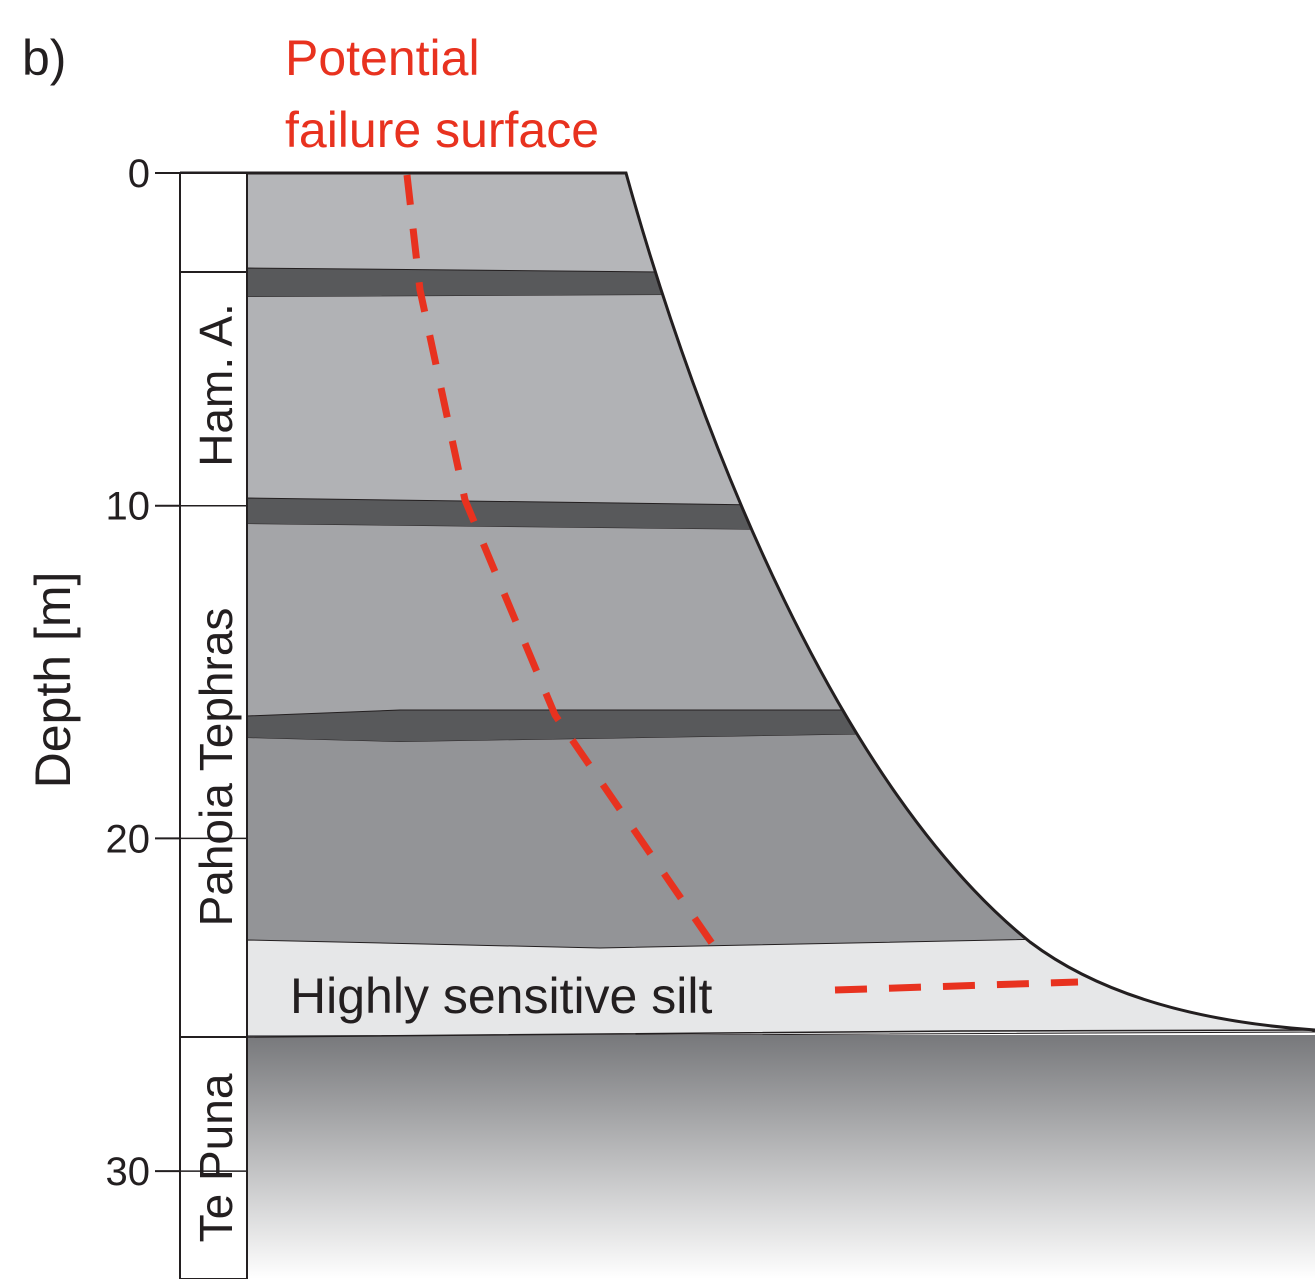 This screenshot has height=1279, width=1315. I want to click on layer-label: Highly sensitive silt, so click(501, 996).